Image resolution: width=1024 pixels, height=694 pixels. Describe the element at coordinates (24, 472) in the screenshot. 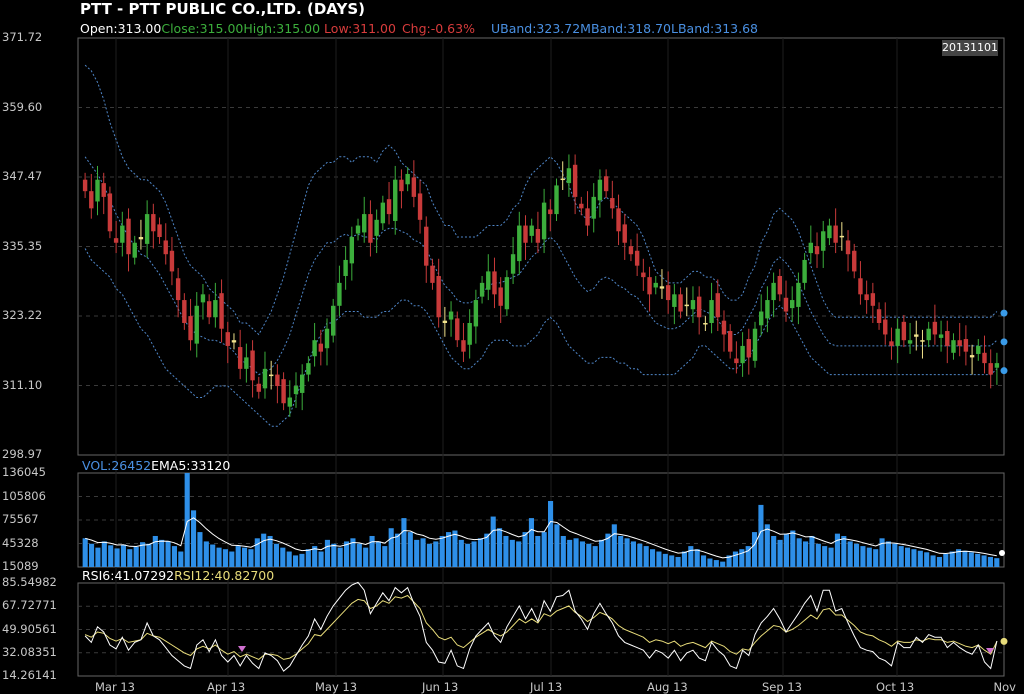

I see `y-tick-label: 136045` at that location.